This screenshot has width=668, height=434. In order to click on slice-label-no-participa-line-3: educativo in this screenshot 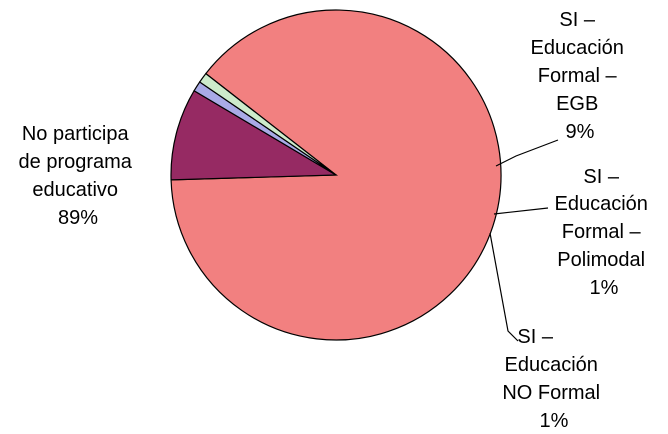, I will do `click(75, 190)`.